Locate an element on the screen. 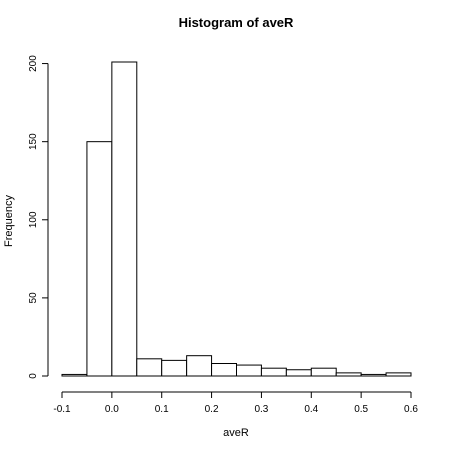  y-tick-label-0: 0 is located at coordinates (33, 376).